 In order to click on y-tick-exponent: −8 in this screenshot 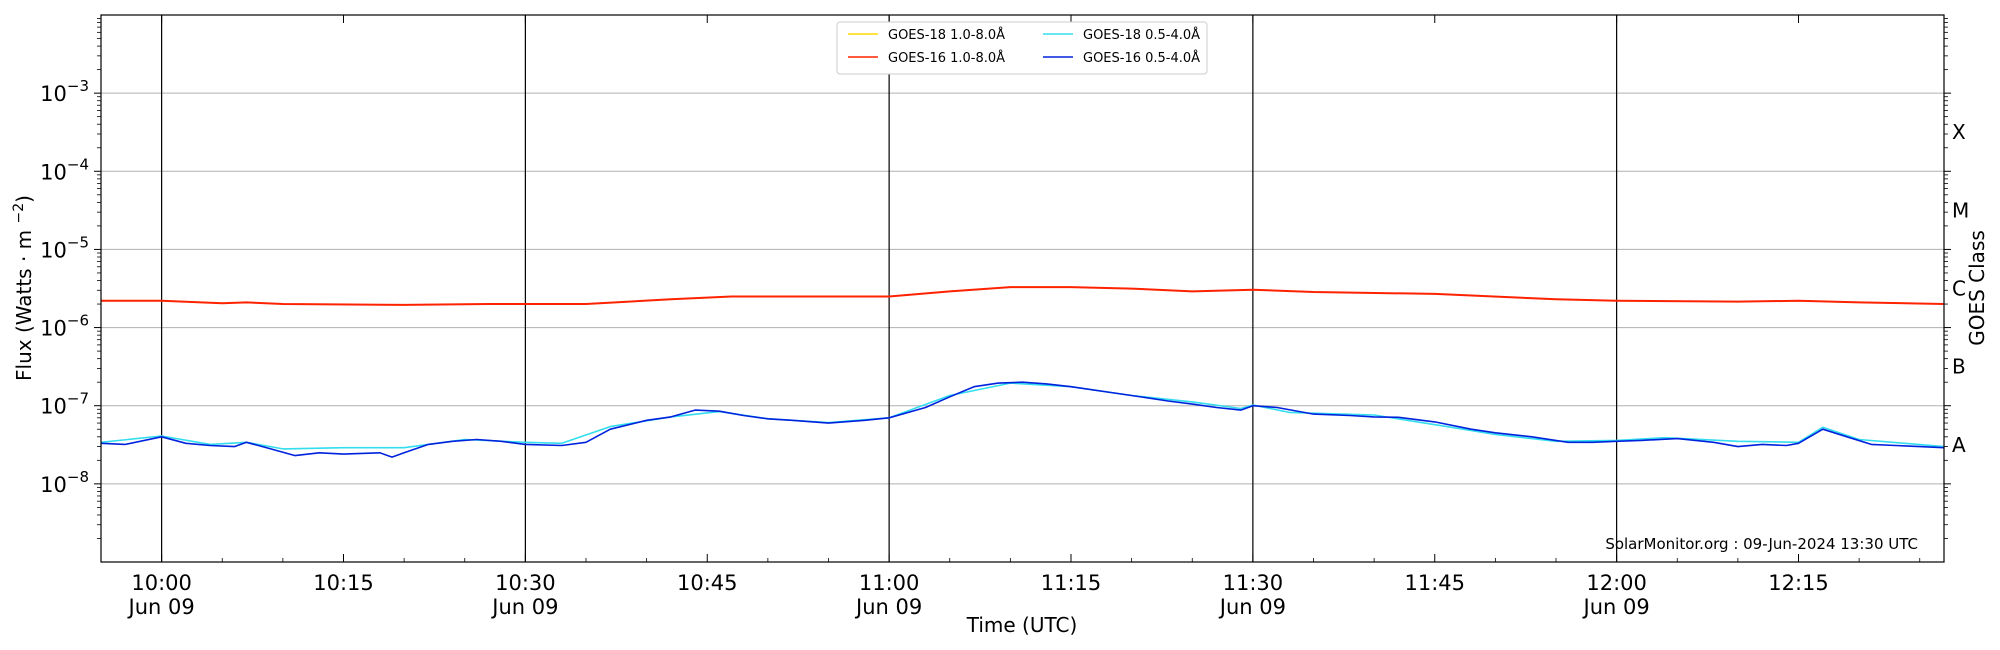, I will do `click(78, 477)`.